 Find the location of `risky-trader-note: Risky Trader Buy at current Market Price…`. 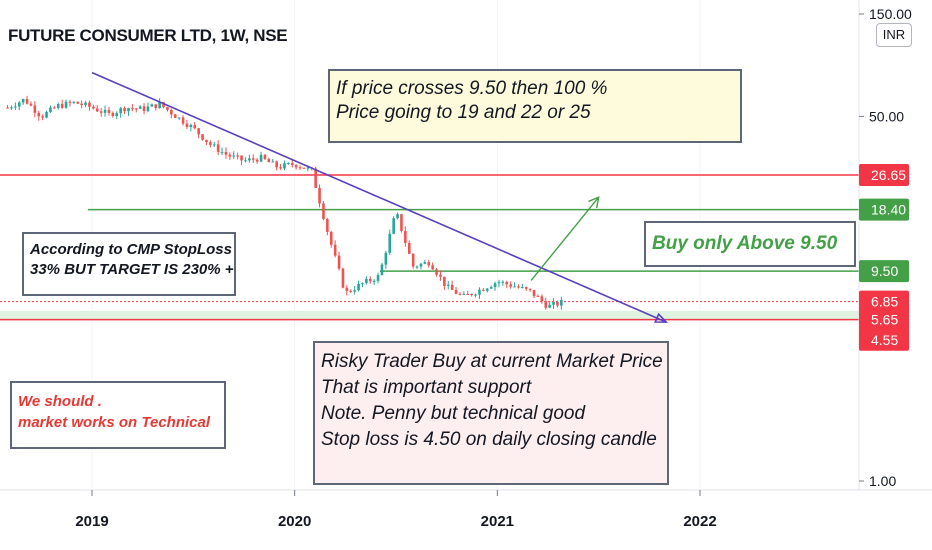

risky-trader-note: Risky Trader Buy at current Market Price… is located at coordinates (491, 413).